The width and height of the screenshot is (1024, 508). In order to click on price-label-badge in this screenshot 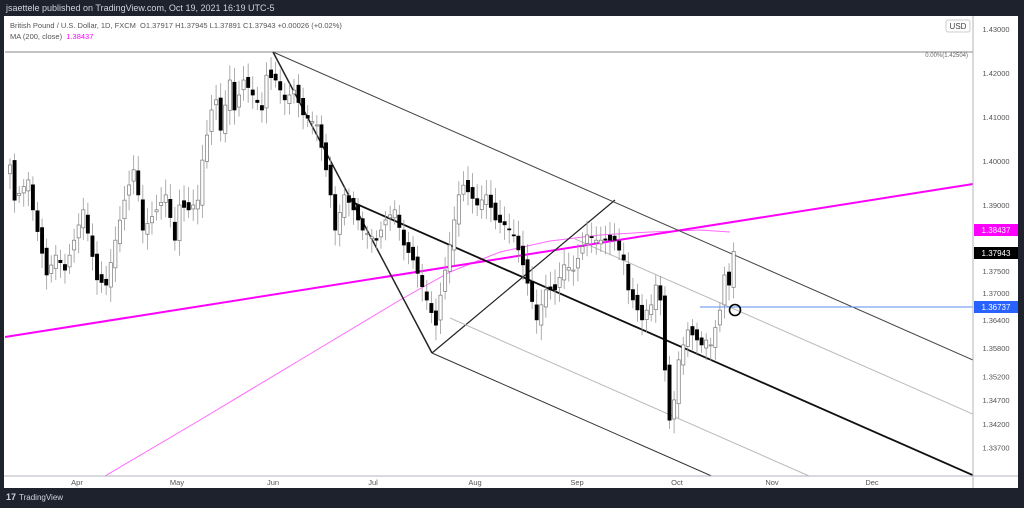, I will do `click(996, 230)`.